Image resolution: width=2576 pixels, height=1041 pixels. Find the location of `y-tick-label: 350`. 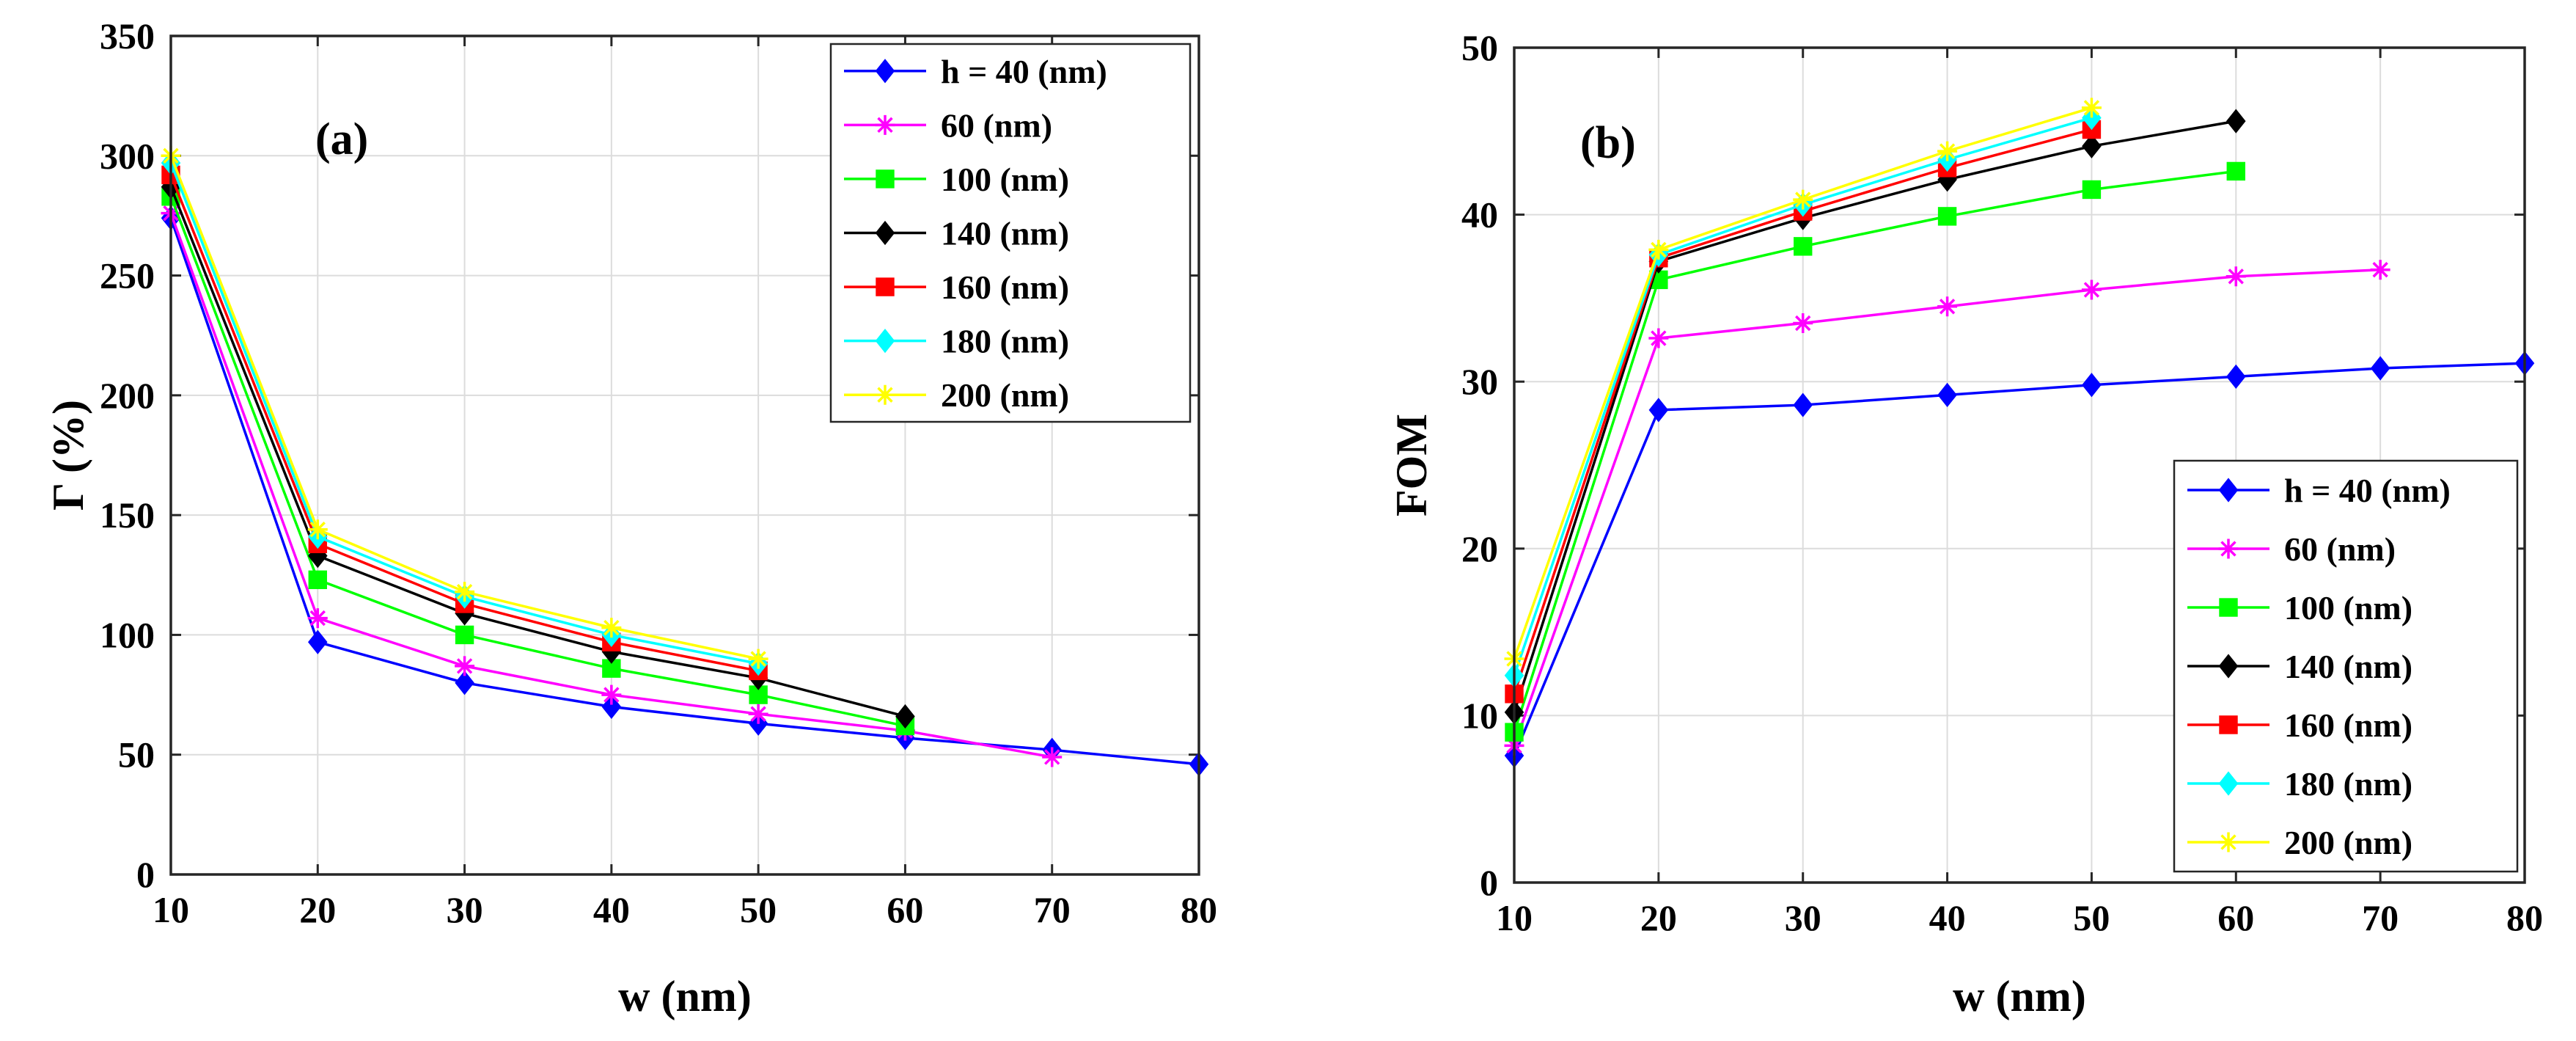

y-tick-label: 350 is located at coordinates (128, 35).